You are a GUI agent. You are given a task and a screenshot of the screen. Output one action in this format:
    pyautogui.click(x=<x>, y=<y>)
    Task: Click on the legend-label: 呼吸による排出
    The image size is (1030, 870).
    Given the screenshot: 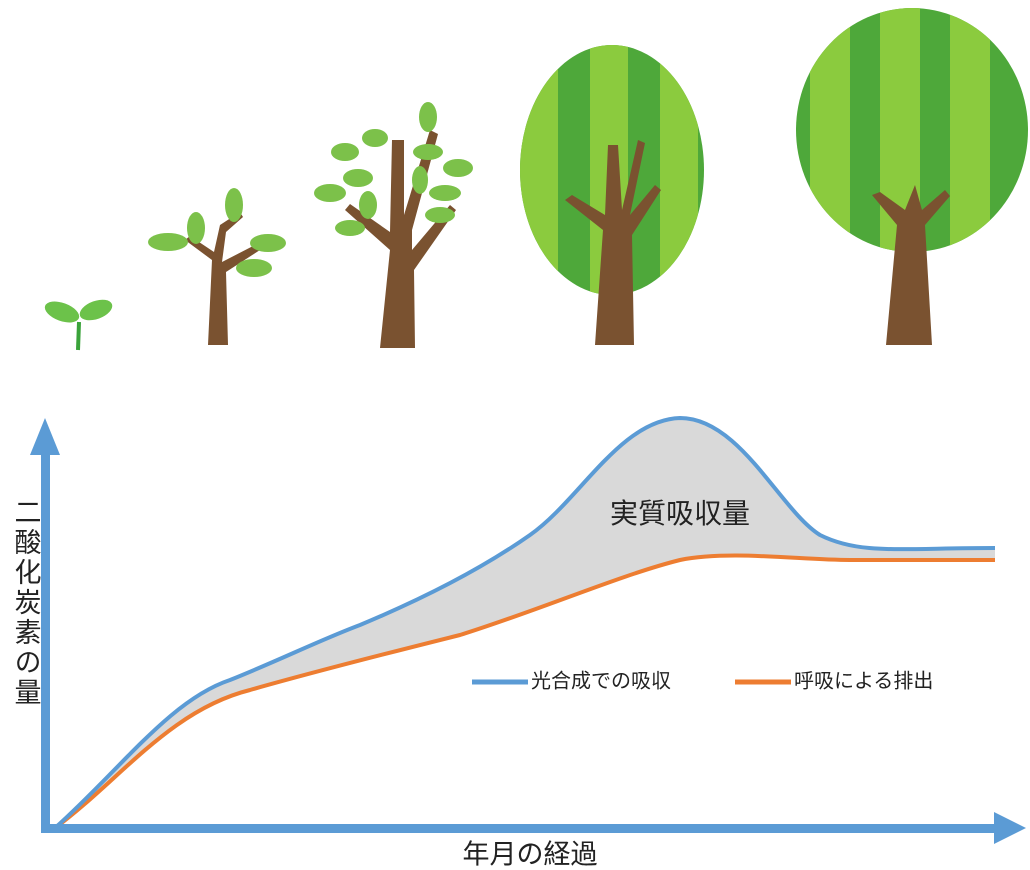 What is the action you would take?
    pyautogui.click(x=863, y=681)
    